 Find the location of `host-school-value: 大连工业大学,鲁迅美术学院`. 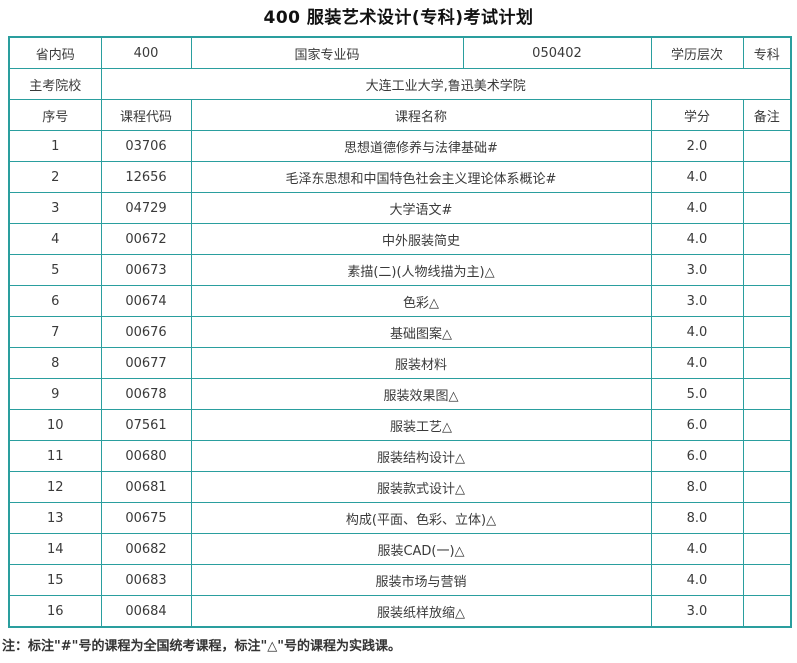

host-school-value: 大连工业大学,鲁迅美术学院 is located at coordinates (446, 84).